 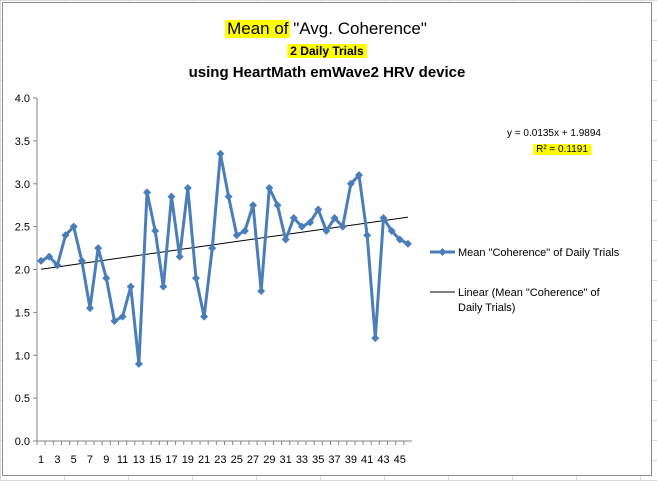 I want to click on chart-subtitle-2: using HeartMath emWave2 HRV device, so click(x=327, y=72).